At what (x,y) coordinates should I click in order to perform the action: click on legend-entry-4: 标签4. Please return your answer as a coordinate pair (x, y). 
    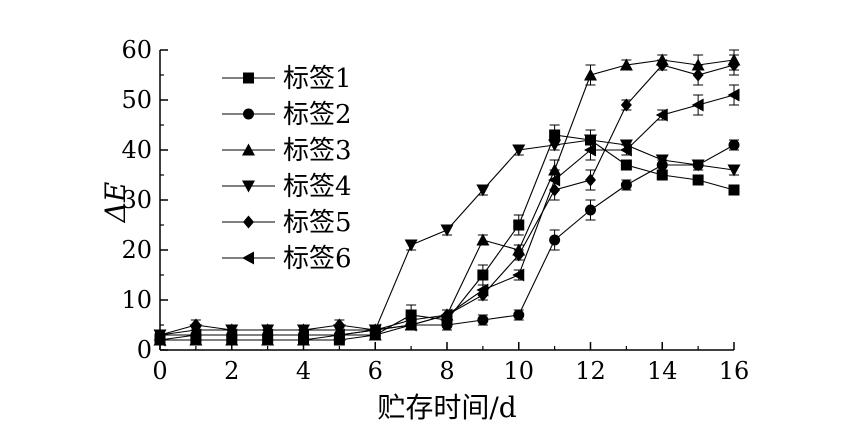
    Looking at the image, I should click on (287, 187).